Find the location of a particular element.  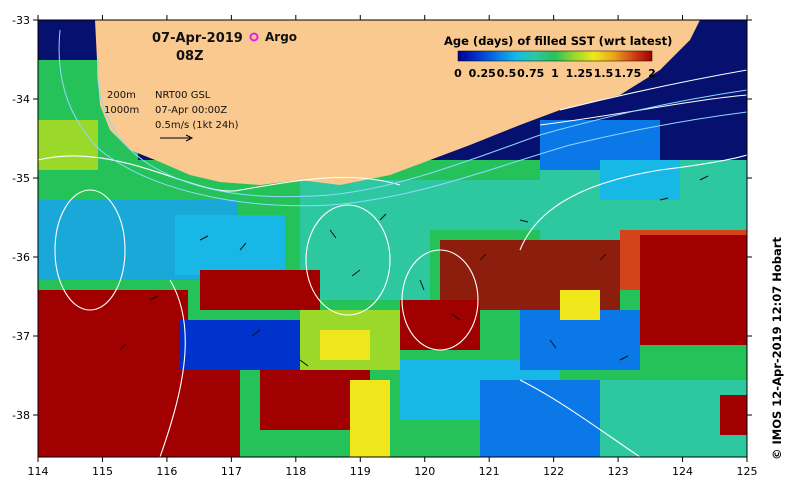

colorbar-tick-label: 0.75 is located at coordinates (530, 73).